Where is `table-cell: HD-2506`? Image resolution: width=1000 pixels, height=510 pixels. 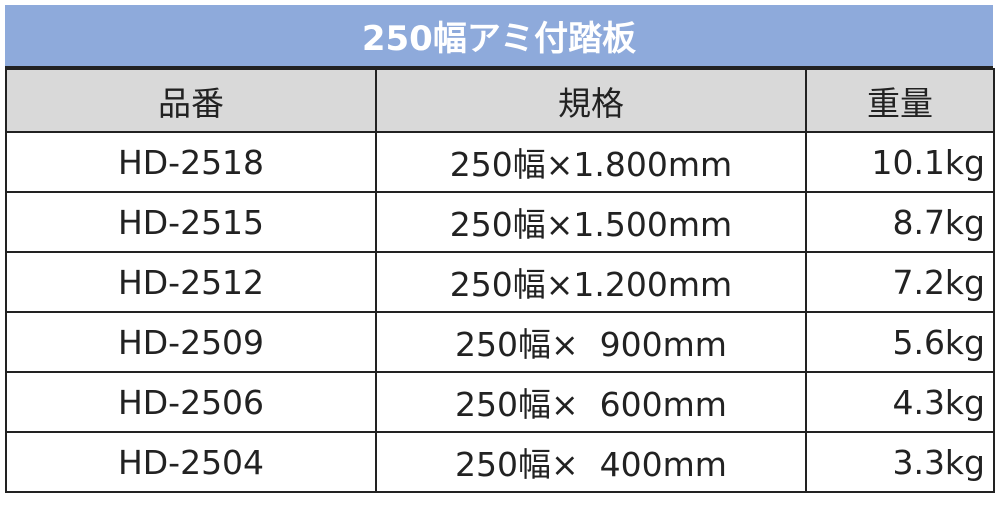 table-cell: HD-2506 is located at coordinates (191, 402).